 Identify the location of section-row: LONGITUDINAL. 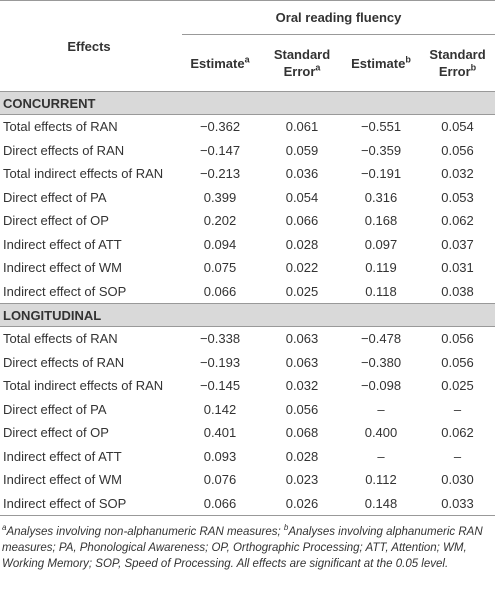
(247, 315).